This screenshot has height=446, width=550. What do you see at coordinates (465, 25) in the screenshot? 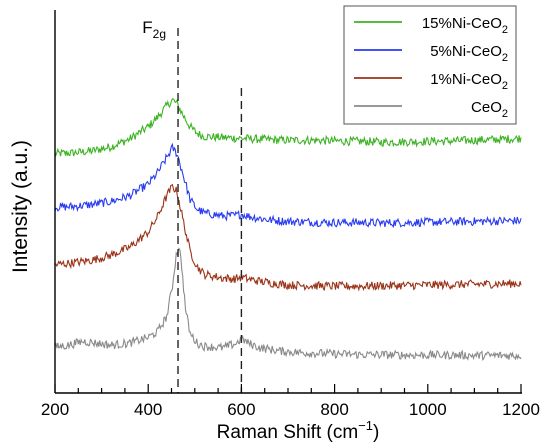
I see `legend-label-0: 15%Ni-CeO2` at bounding box center [465, 25].